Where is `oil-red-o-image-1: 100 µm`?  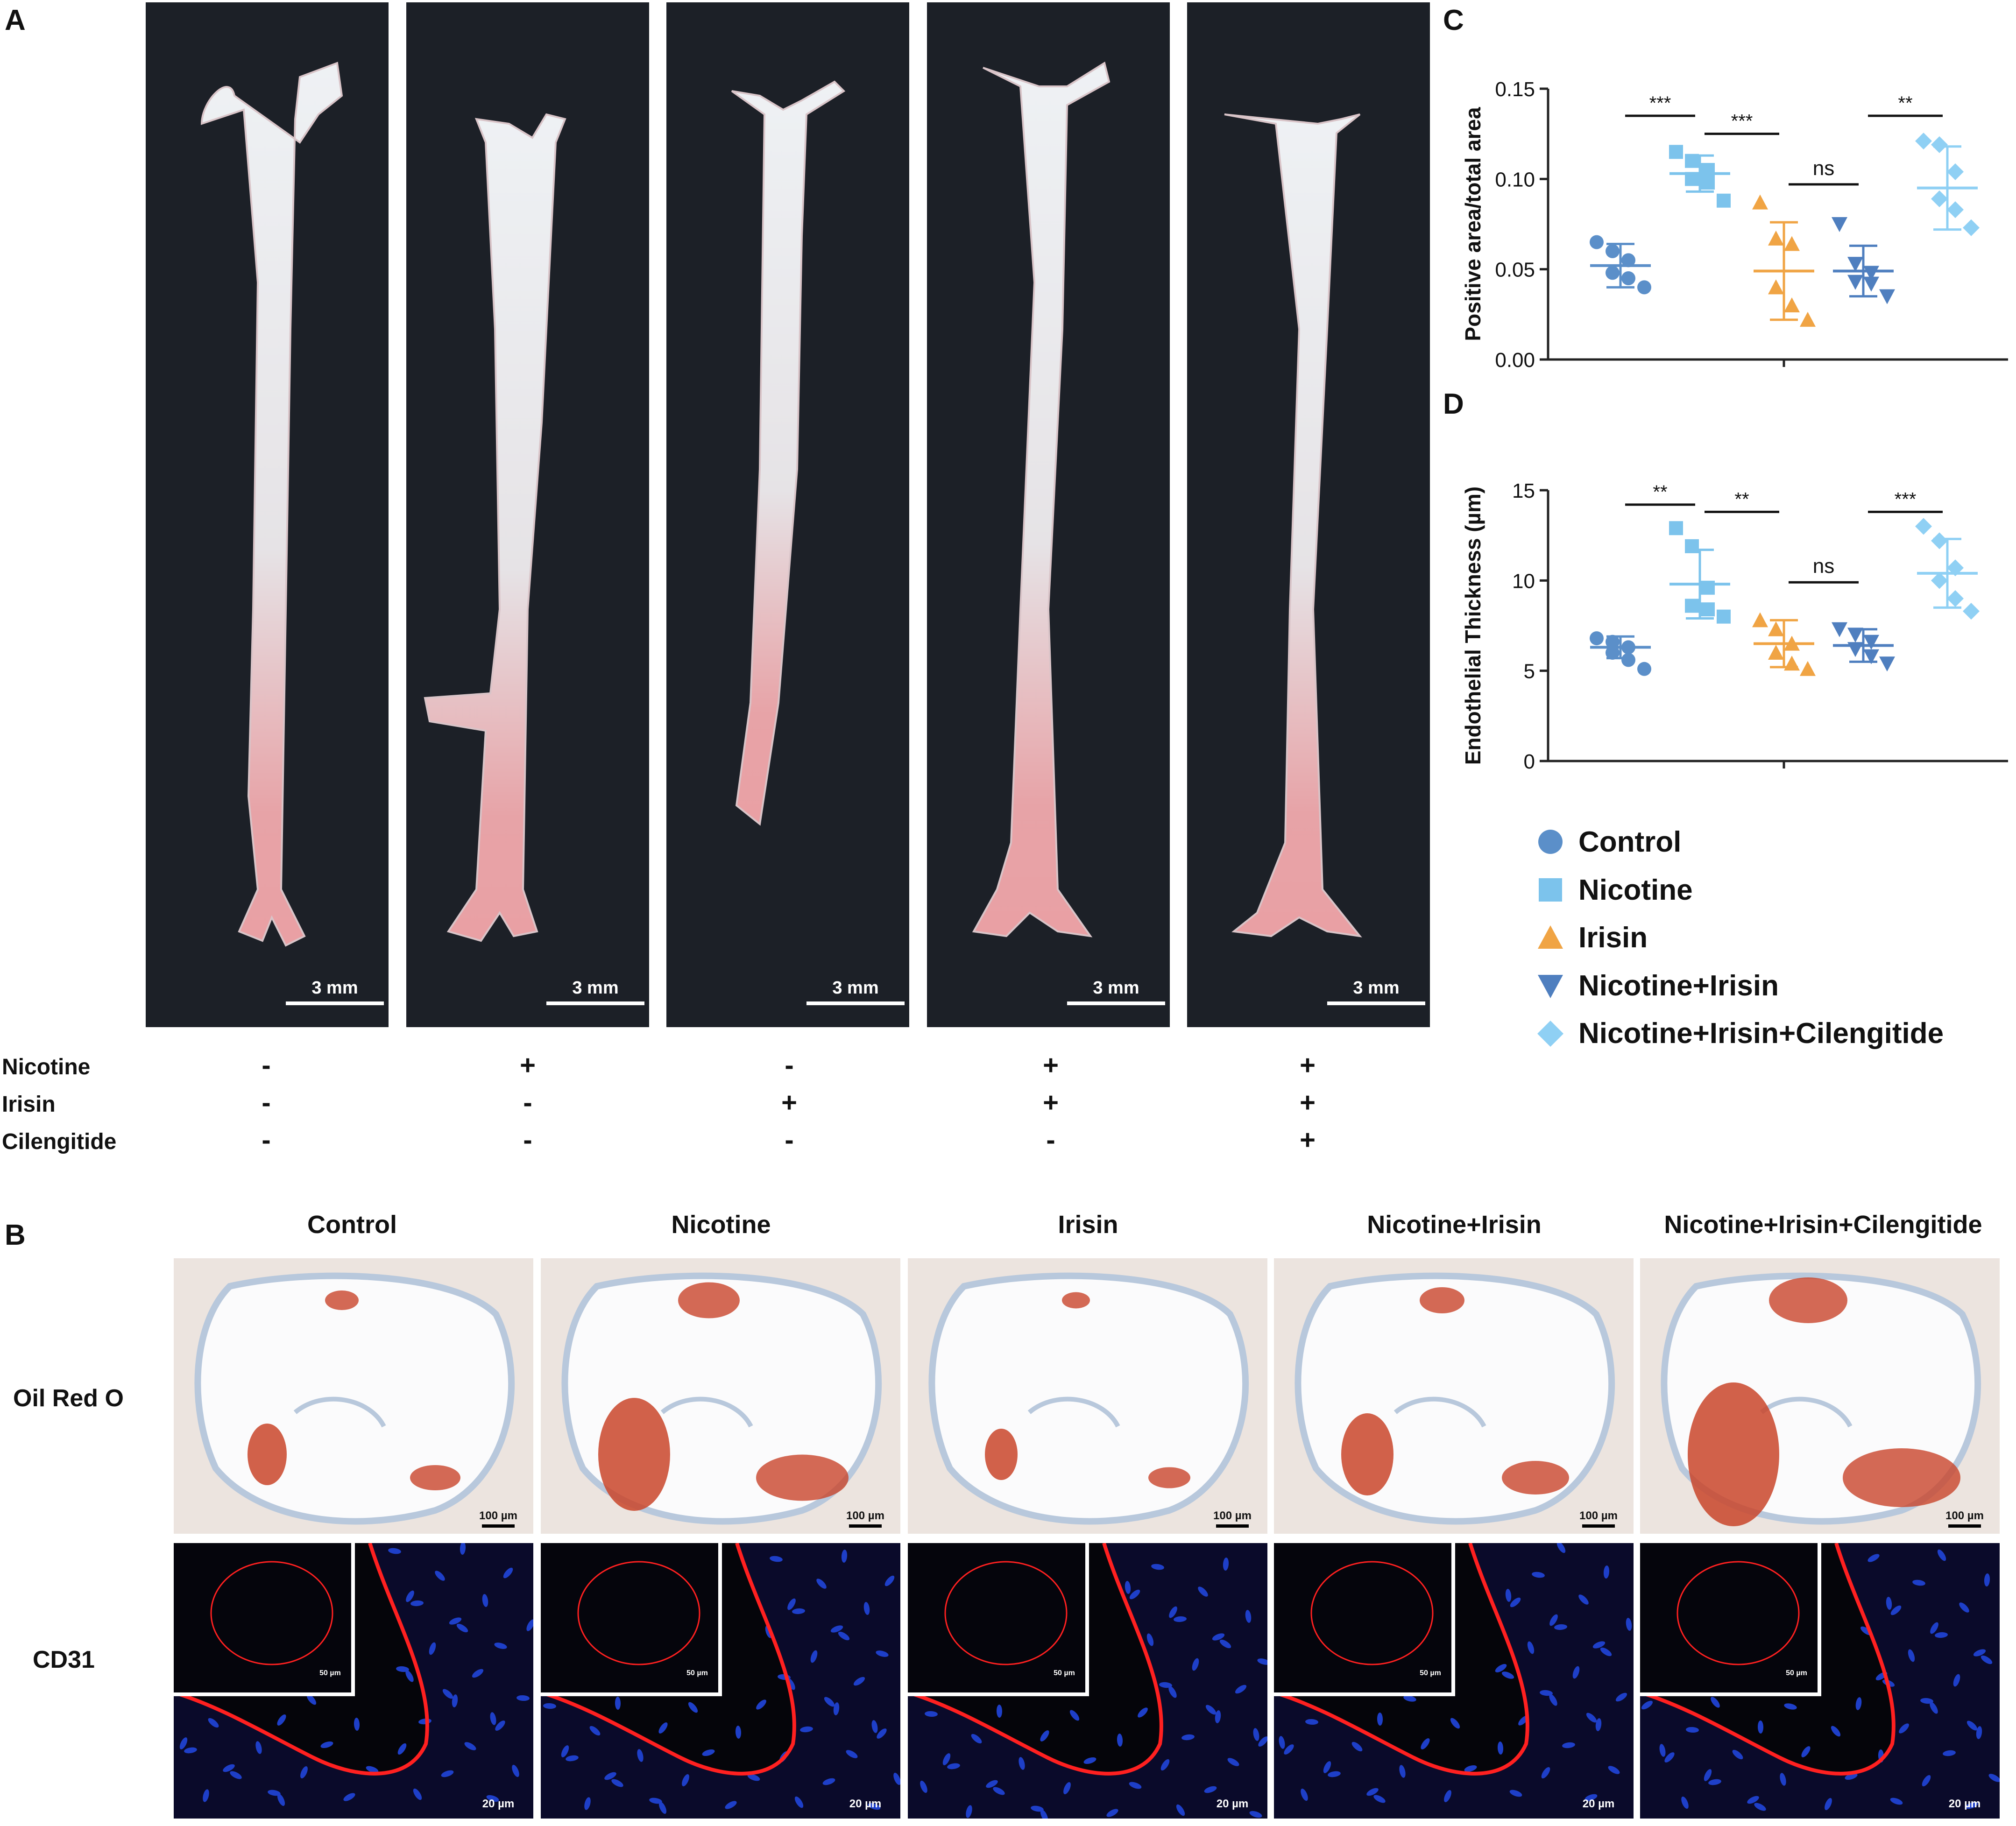
oil-red-o-image-1: 100 µm is located at coordinates (353, 1396).